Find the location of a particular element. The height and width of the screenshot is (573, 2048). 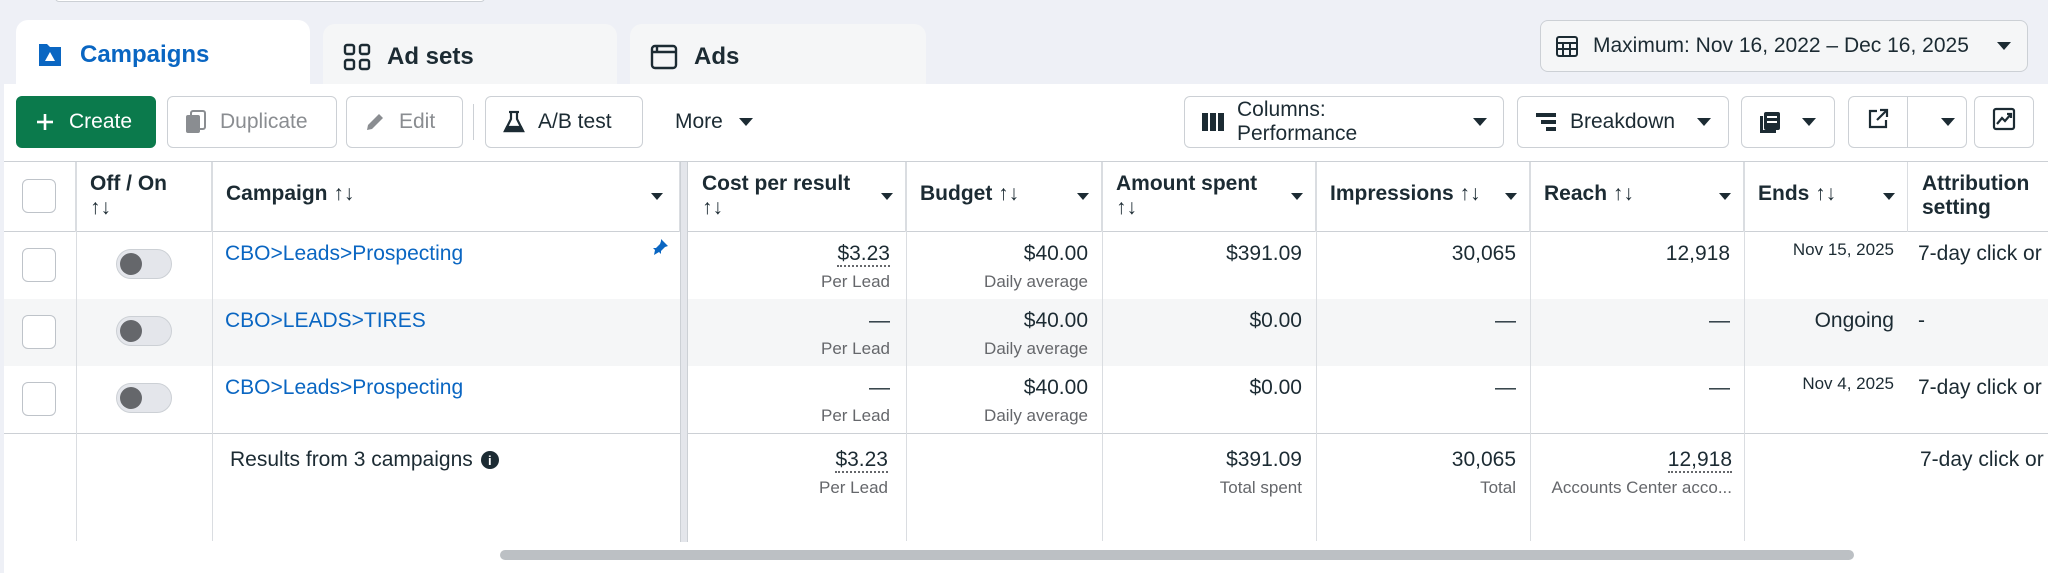

date-range-picker: Maximum: Nov 16, 2022 – Dec 16, 2025 is located at coordinates (1784, 46).